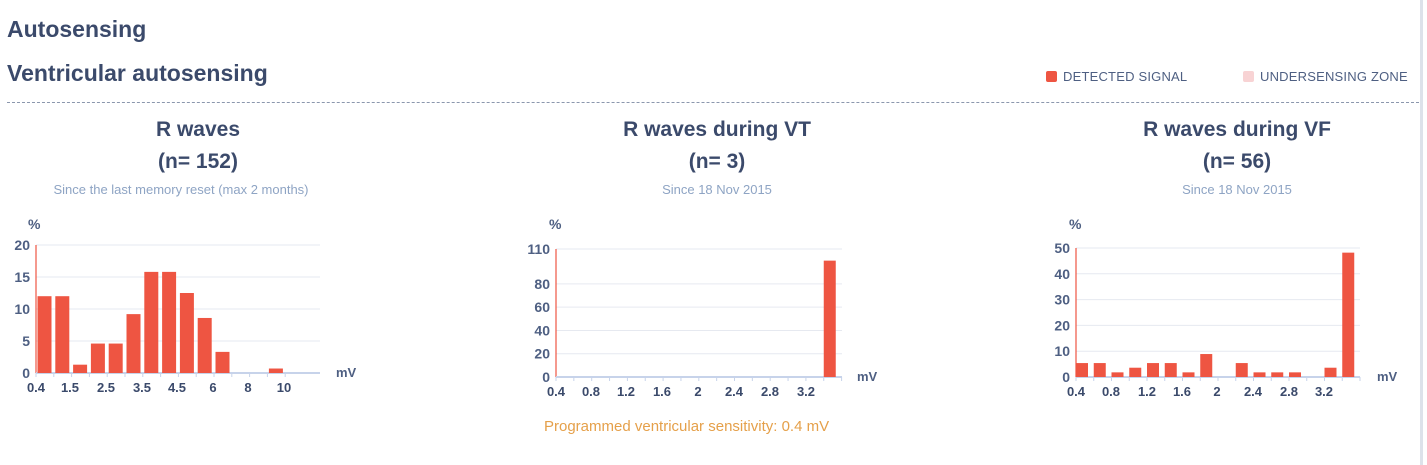 The image size is (1427, 465). I want to click on y-tick-label: 5, so click(26, 341).